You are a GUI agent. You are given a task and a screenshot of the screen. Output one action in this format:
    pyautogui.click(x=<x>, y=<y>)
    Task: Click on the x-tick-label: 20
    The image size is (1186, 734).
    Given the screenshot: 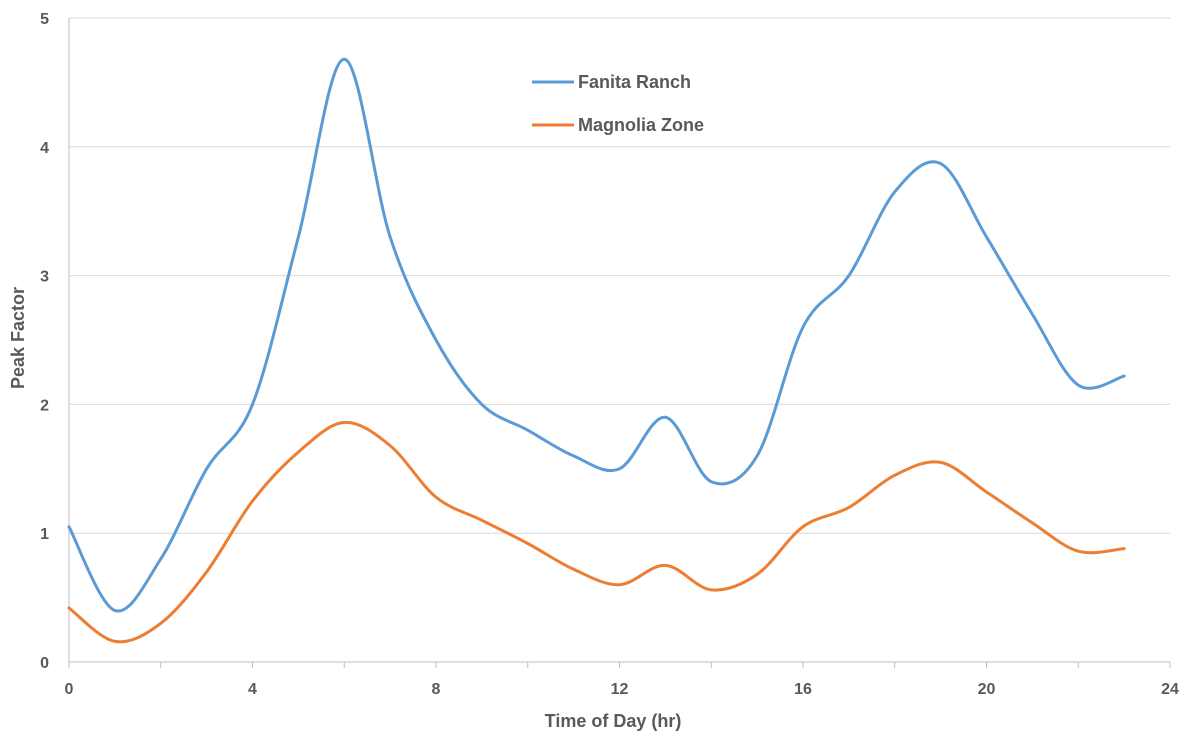 What is the action you would take?
    pyautogui.click(x=987, y=689)
    